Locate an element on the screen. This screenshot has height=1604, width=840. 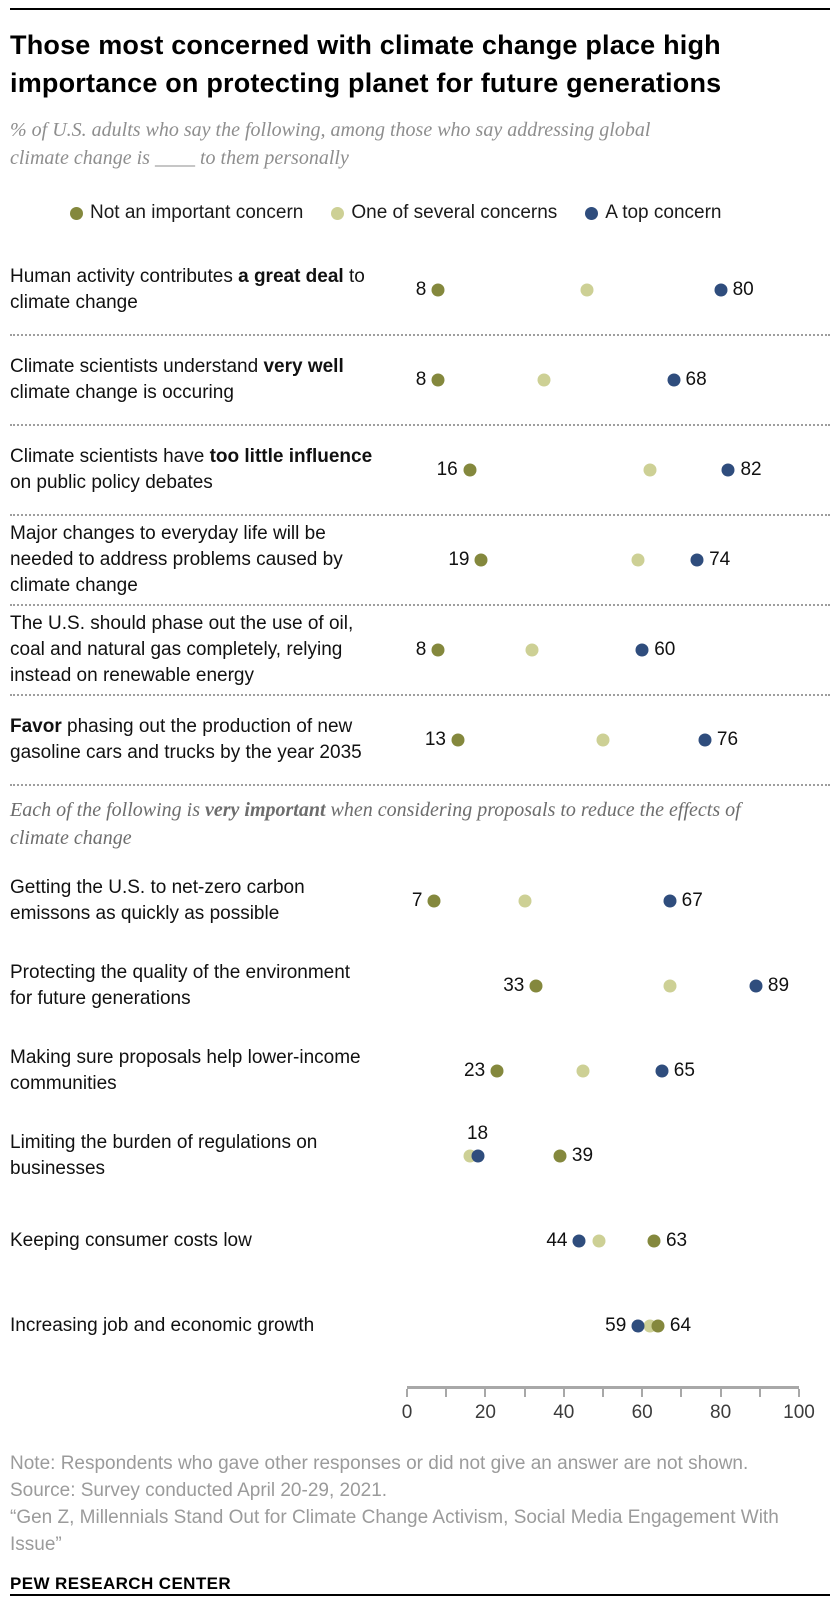
axis-tick-label: 60 is located at coordinates (642, 1412).